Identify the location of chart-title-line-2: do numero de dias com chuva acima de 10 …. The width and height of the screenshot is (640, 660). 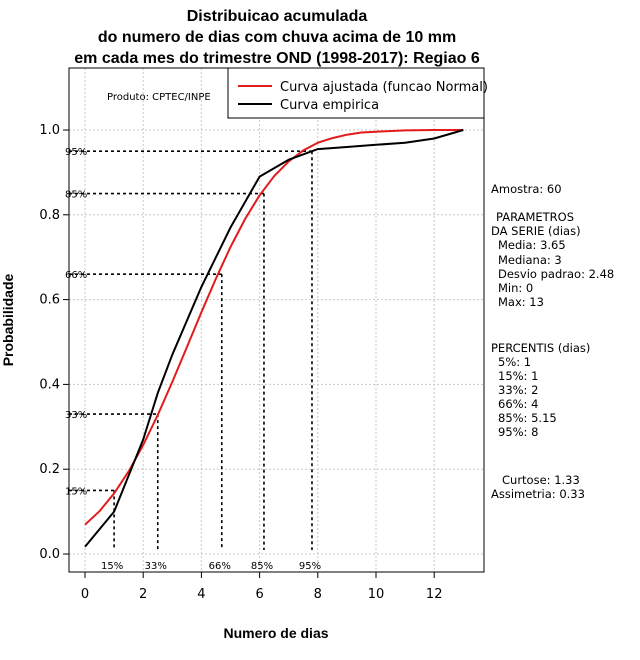
(277, 37).